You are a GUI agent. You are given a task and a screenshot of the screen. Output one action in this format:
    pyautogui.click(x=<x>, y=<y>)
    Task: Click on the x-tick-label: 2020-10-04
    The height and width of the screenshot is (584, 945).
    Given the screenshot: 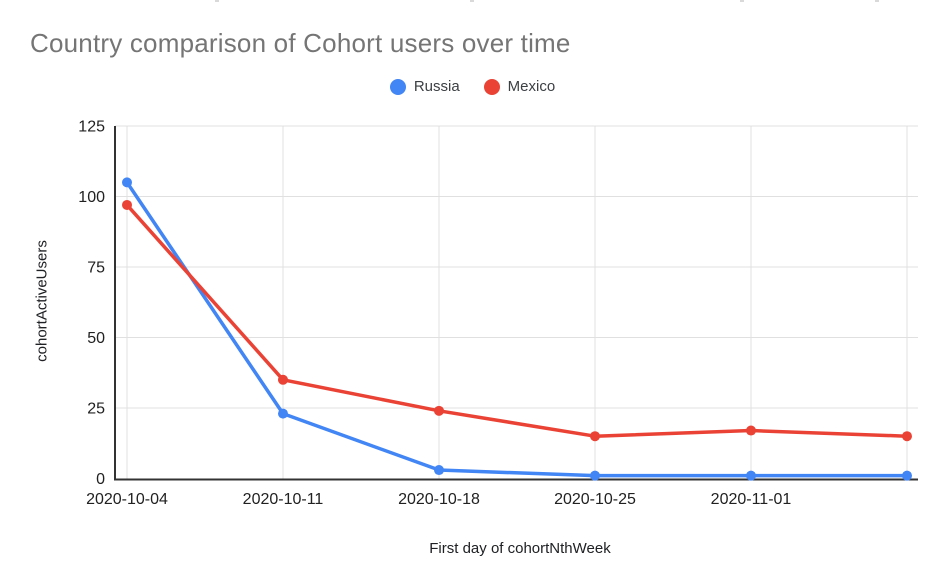 What is the action you would take?
    pyautogui.click(x=127, y=499)
    